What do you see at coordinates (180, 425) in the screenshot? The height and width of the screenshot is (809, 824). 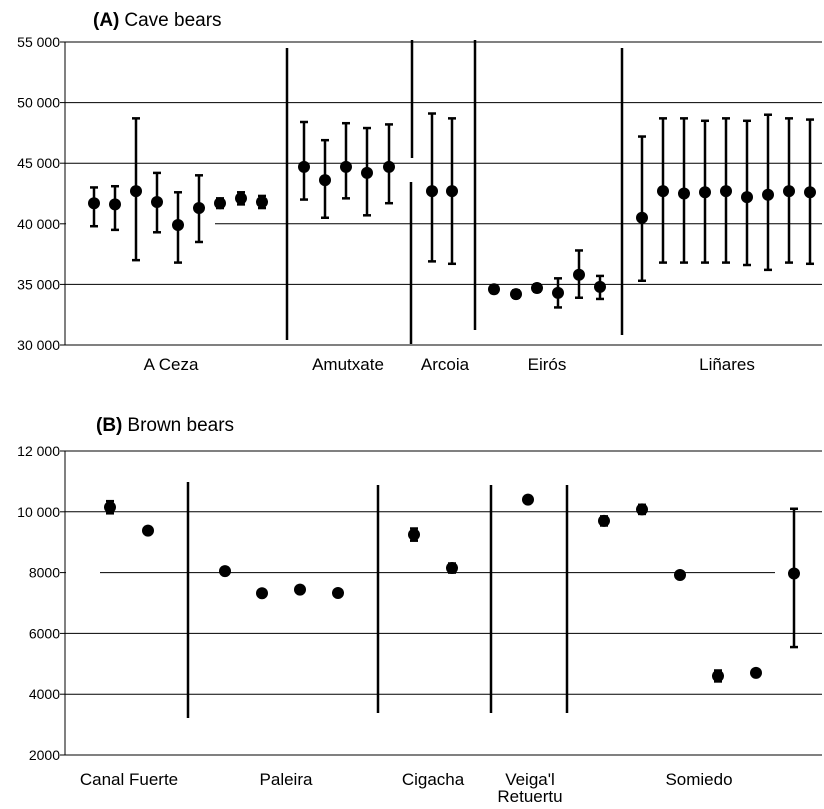 I see `panel-b-title-text: Brown bears` at bounding box center [180, 425].